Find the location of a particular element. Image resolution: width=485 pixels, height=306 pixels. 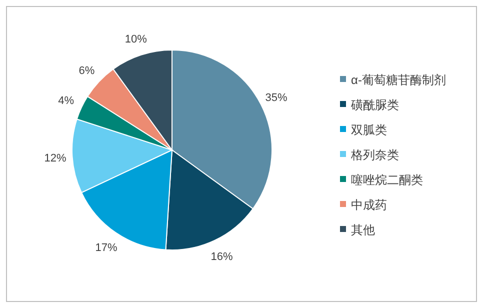

legend-label: 格列奈类 is located at coordinates (374, 155).